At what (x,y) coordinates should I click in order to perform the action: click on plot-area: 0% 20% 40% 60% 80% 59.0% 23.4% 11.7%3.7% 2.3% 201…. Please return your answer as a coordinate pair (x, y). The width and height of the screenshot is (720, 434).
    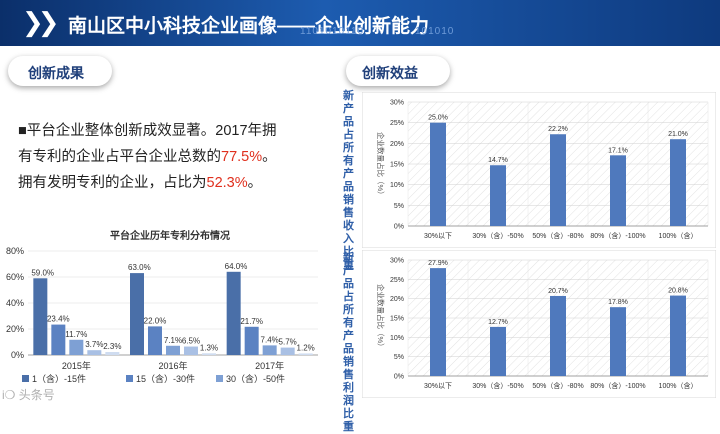
    Looking at the image, I should click on (162, 315).